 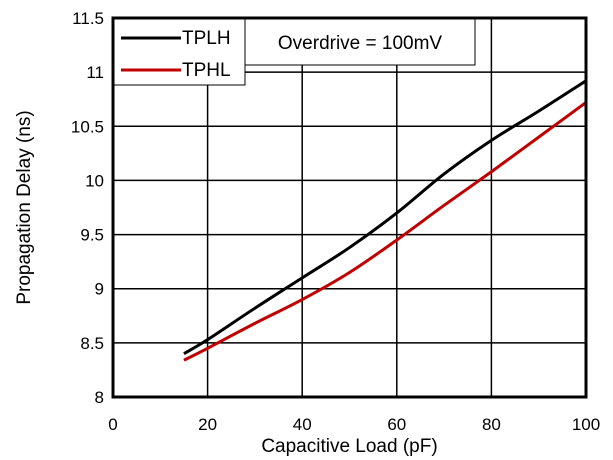 I want to click on legend-box, so click(x=179, y=52).